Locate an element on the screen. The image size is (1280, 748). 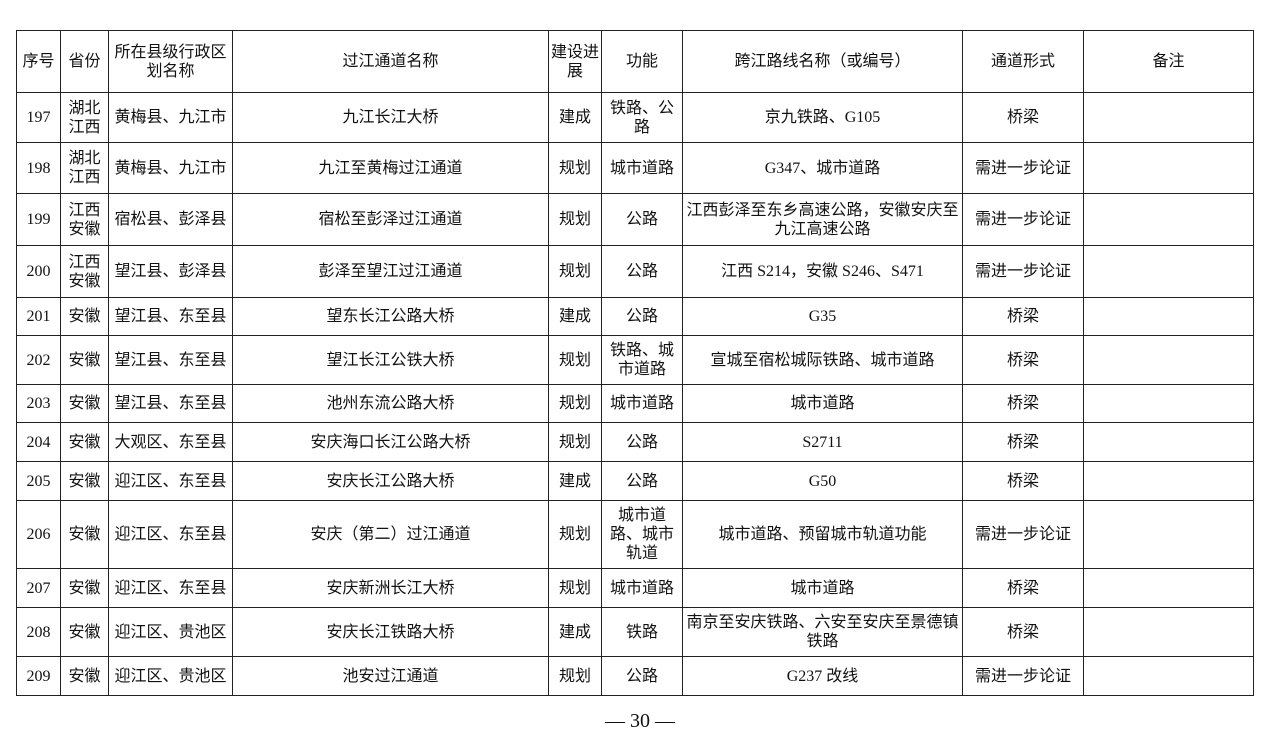
table-cell: 池安过江通道 is located at coordinates (390, 676).